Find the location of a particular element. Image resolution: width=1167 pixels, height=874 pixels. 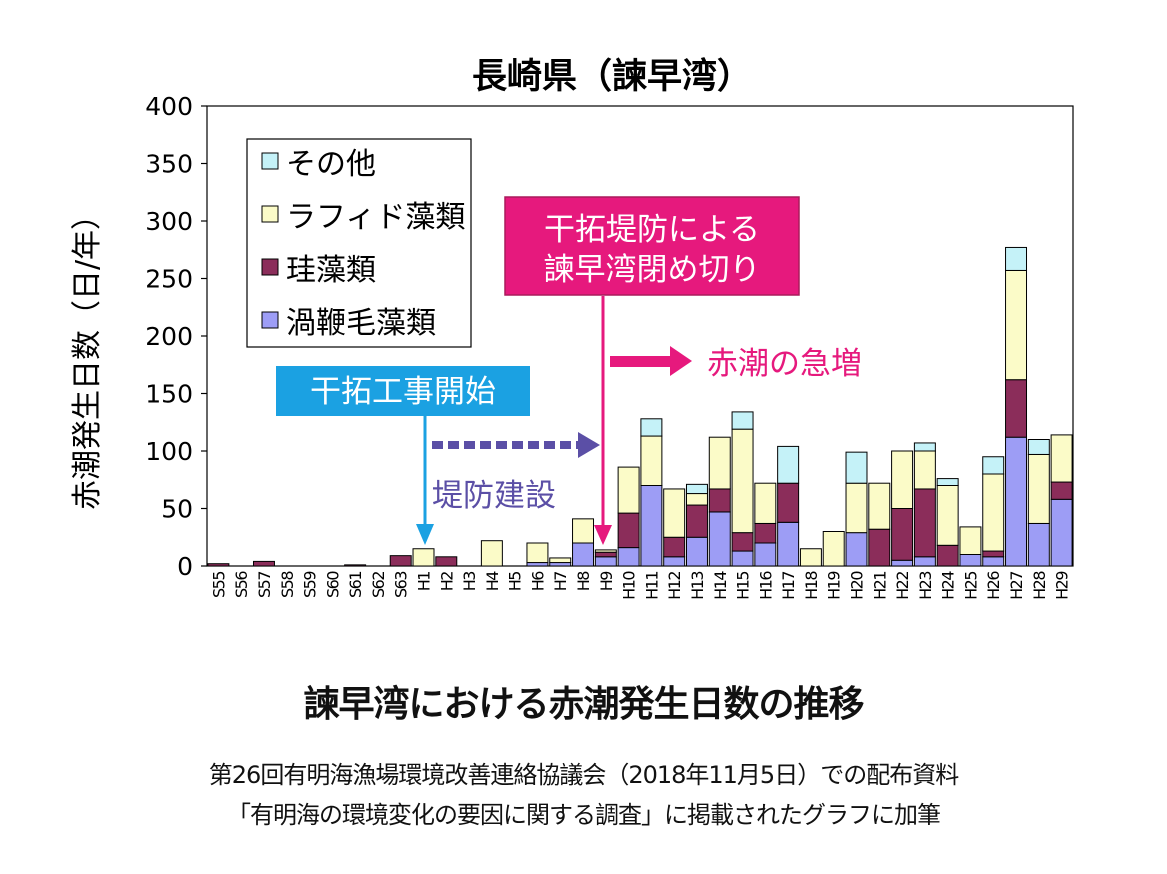

levee-annotation: 堤防建設 is located at coordinates (516, 473).